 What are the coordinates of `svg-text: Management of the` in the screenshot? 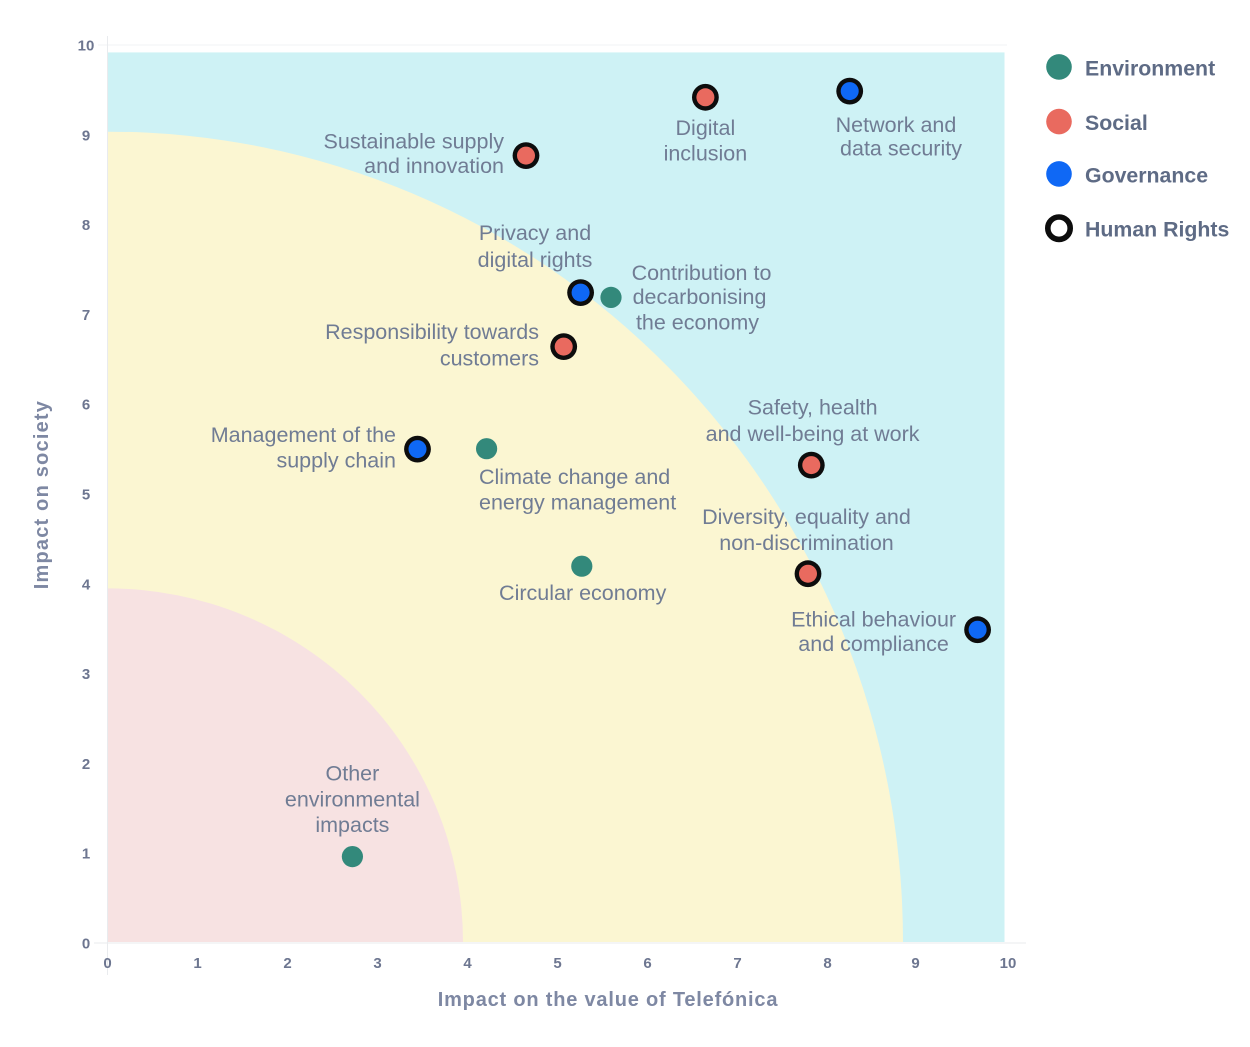 It's located at (303, 435).